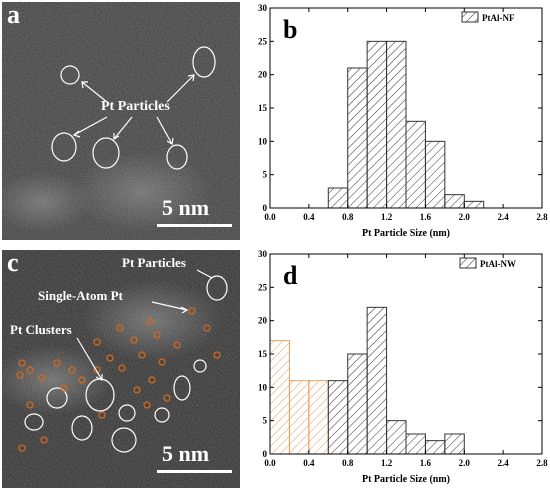  I want to click on cluster-circles, so click(126, 364).